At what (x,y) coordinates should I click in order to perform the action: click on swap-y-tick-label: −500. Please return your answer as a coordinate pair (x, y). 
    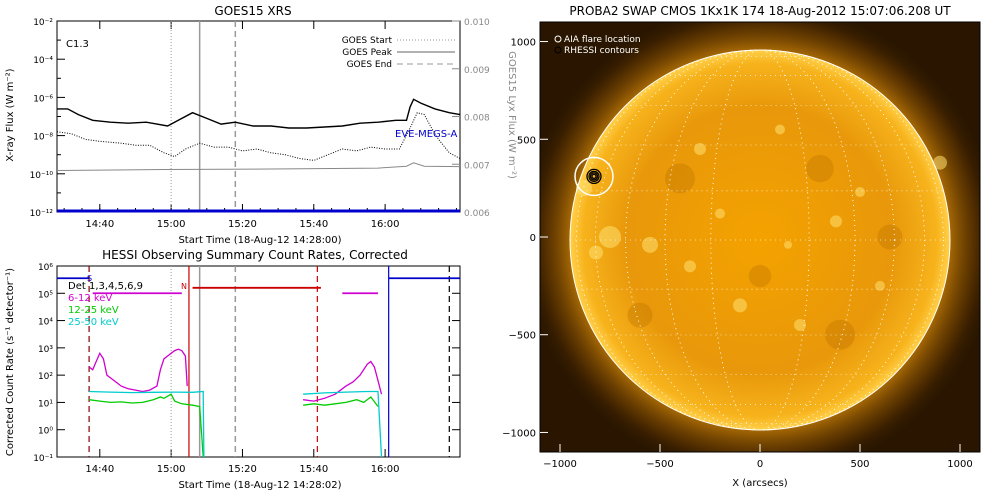
    Looking at the image, I should click on (522, 336).